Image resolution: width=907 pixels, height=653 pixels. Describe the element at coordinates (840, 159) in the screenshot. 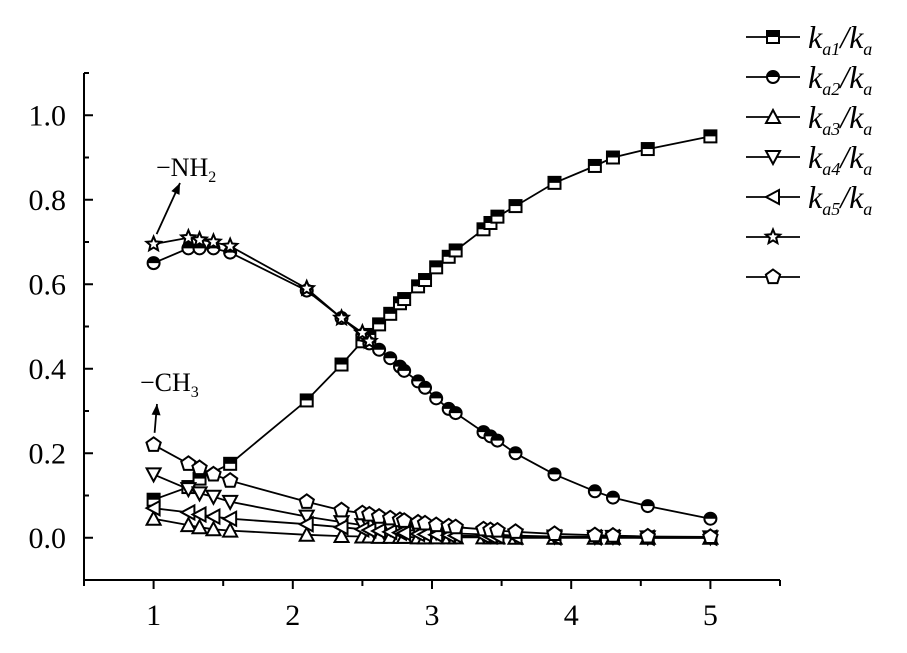

I see `legend-label: ka4/ka` at that location.